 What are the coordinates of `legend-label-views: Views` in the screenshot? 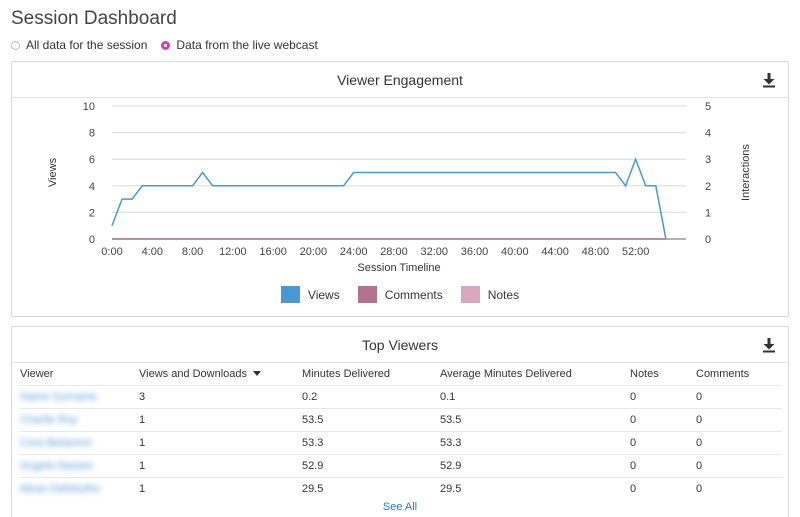 It's located at (323, 294).